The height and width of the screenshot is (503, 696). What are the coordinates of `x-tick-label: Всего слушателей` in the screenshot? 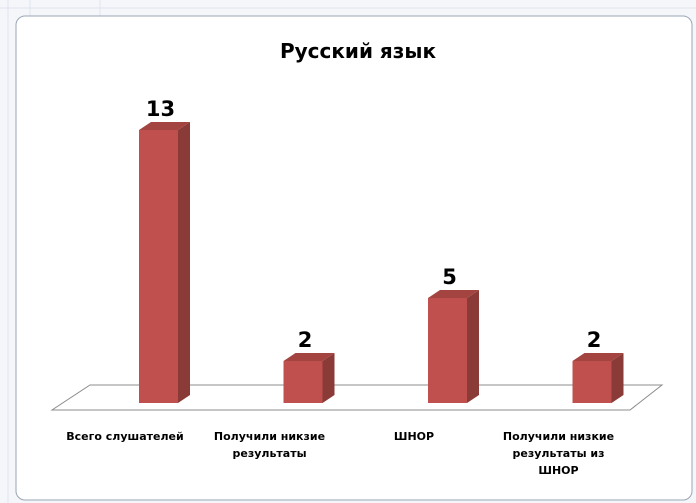 It's located at (125, 436).